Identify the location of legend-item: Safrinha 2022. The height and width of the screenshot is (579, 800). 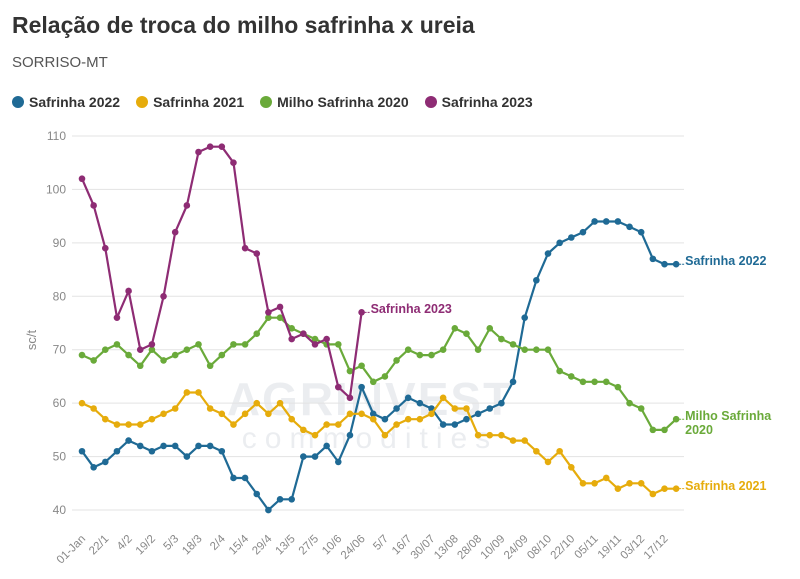
(66, 102).